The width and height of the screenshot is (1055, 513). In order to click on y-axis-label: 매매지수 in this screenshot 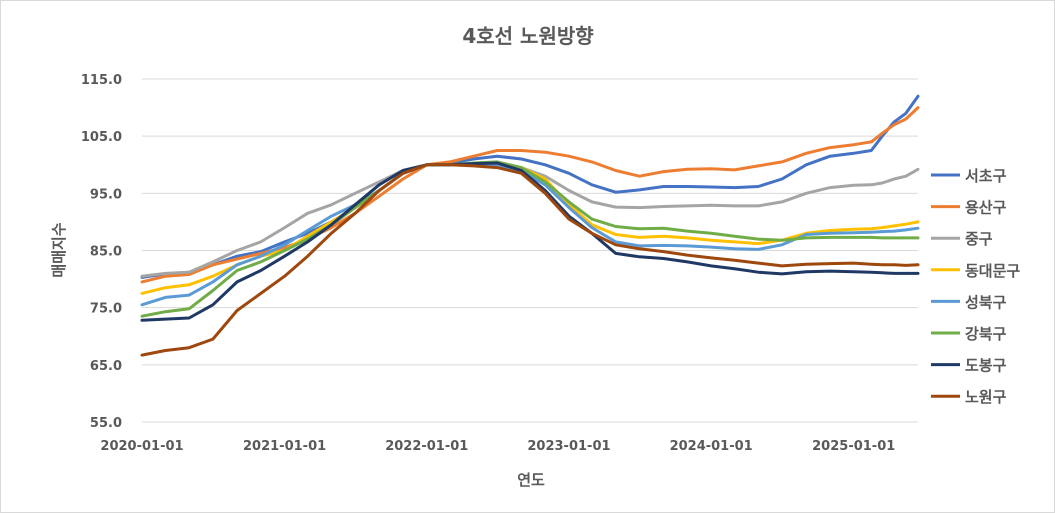, I will do `click(59, 249)`.